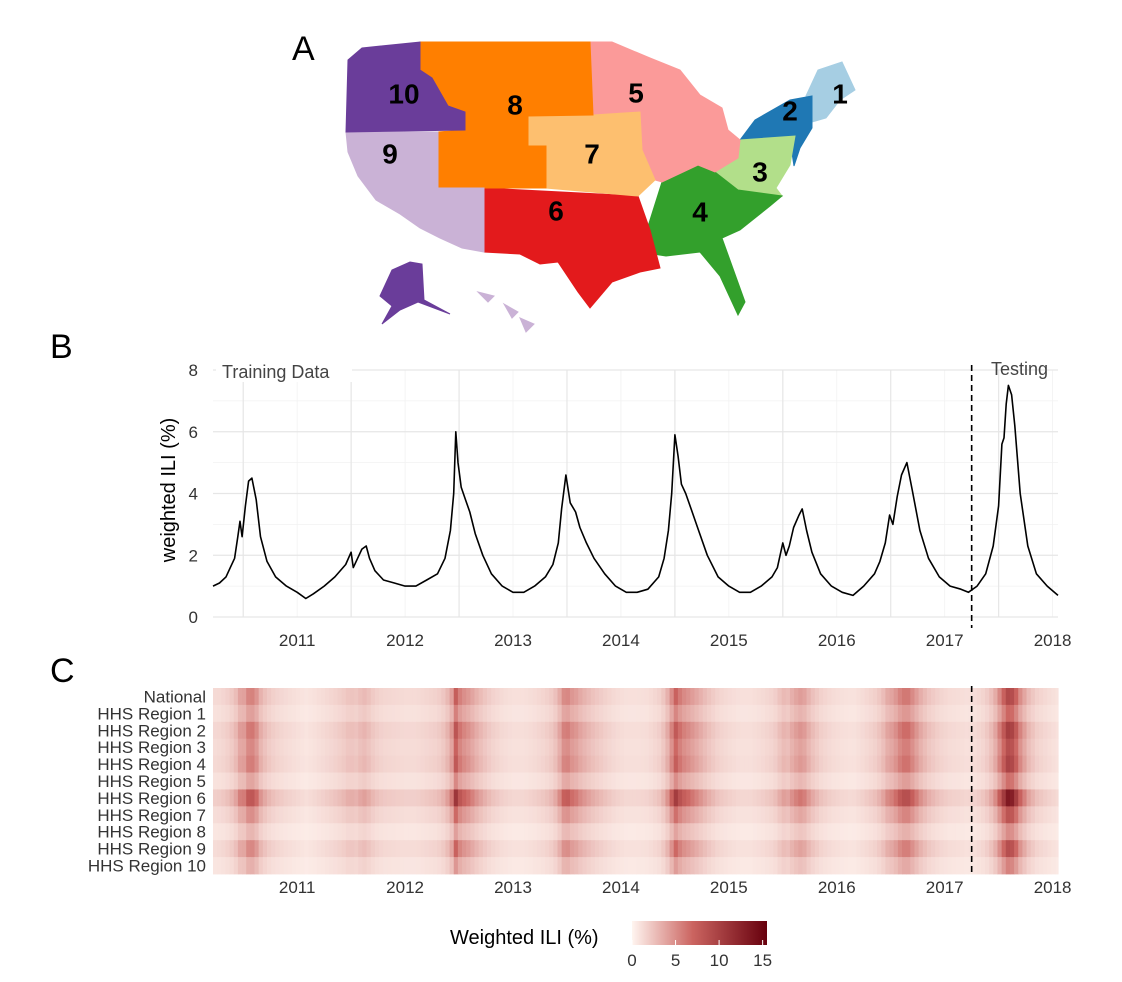 This screenshot has width=1122, height=982. What do you see at coordinates (945, 640) in the screenshot?
I see `x-tick-label: 2017` at bounding box center [945, 640].